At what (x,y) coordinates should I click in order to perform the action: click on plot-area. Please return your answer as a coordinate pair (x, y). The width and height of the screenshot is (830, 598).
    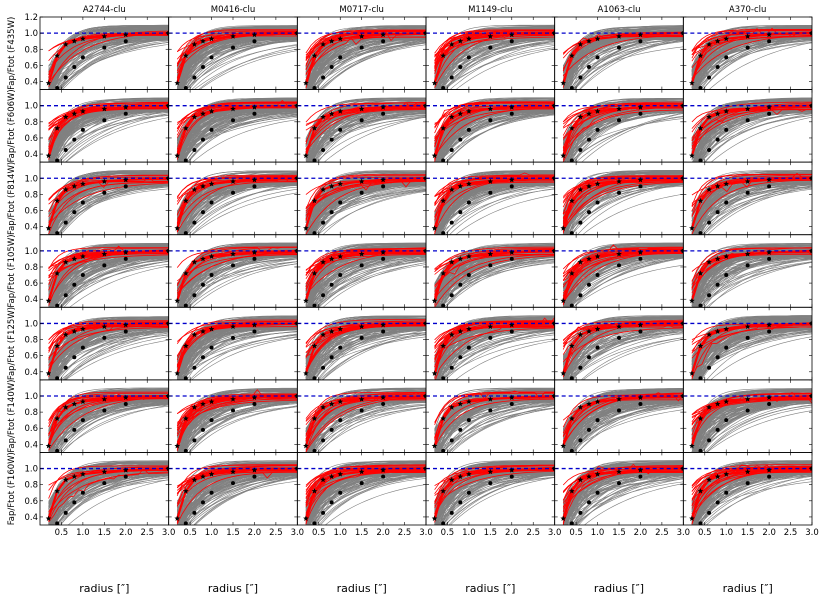
    Looking at the image, I should click on (362, 347).